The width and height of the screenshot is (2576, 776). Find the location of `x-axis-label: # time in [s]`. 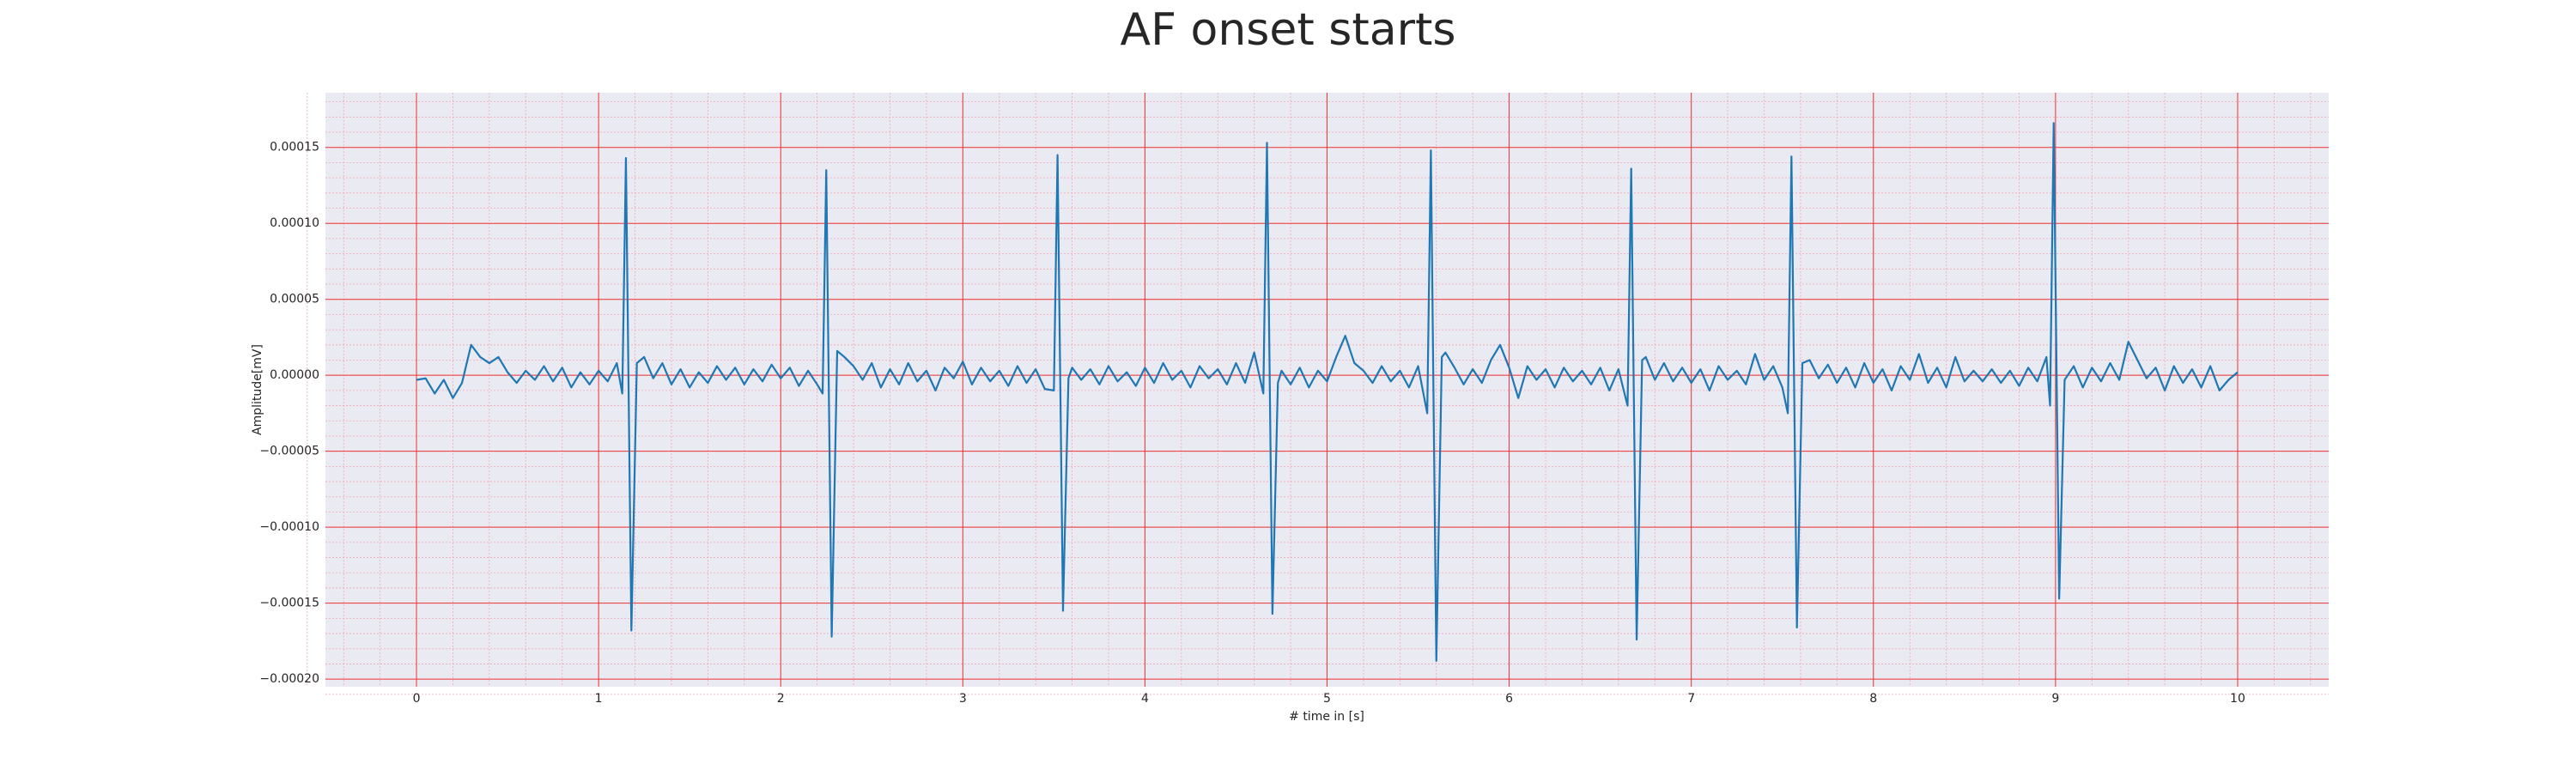

x-axis-label: # time in [s] is located at coordinates (1327, 717).